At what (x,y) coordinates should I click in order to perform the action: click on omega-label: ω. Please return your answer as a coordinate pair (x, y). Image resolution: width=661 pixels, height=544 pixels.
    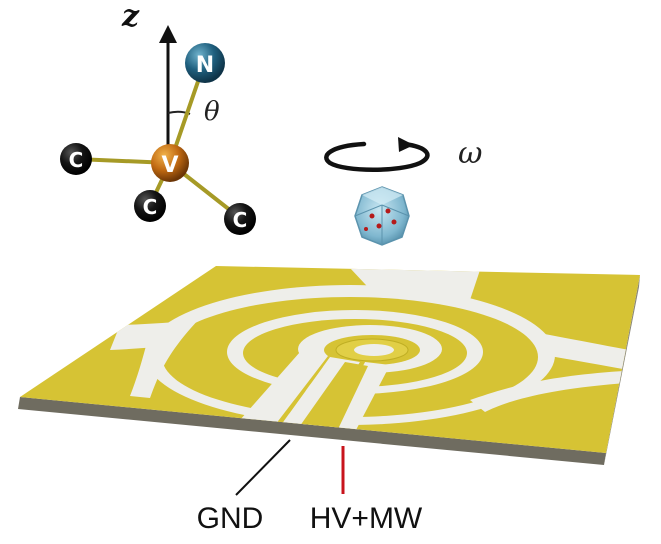
    Looking at the image, I should click on (470, 153).